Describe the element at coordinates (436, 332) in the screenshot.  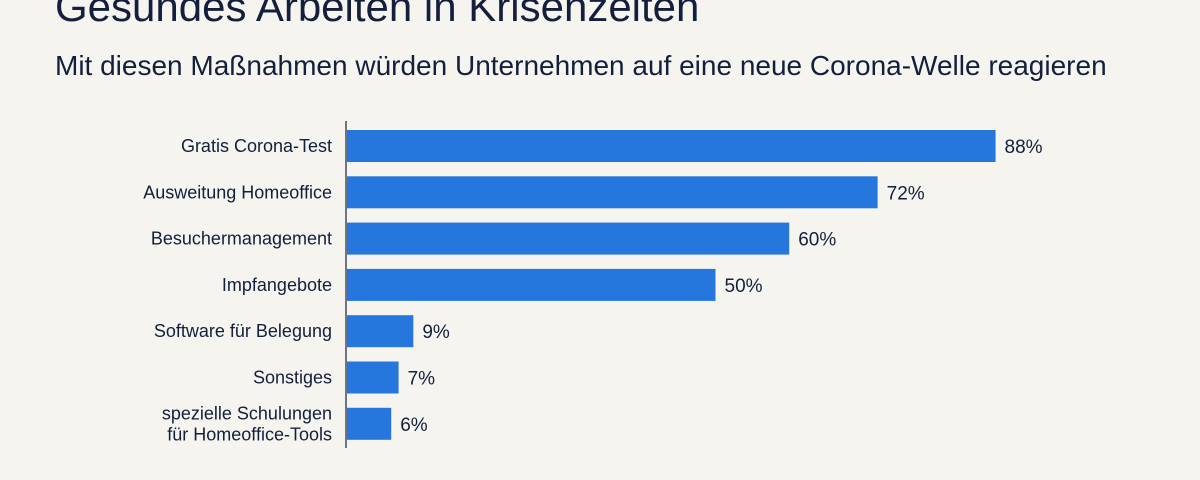
I see `bar-value-label: 9%` at that location.